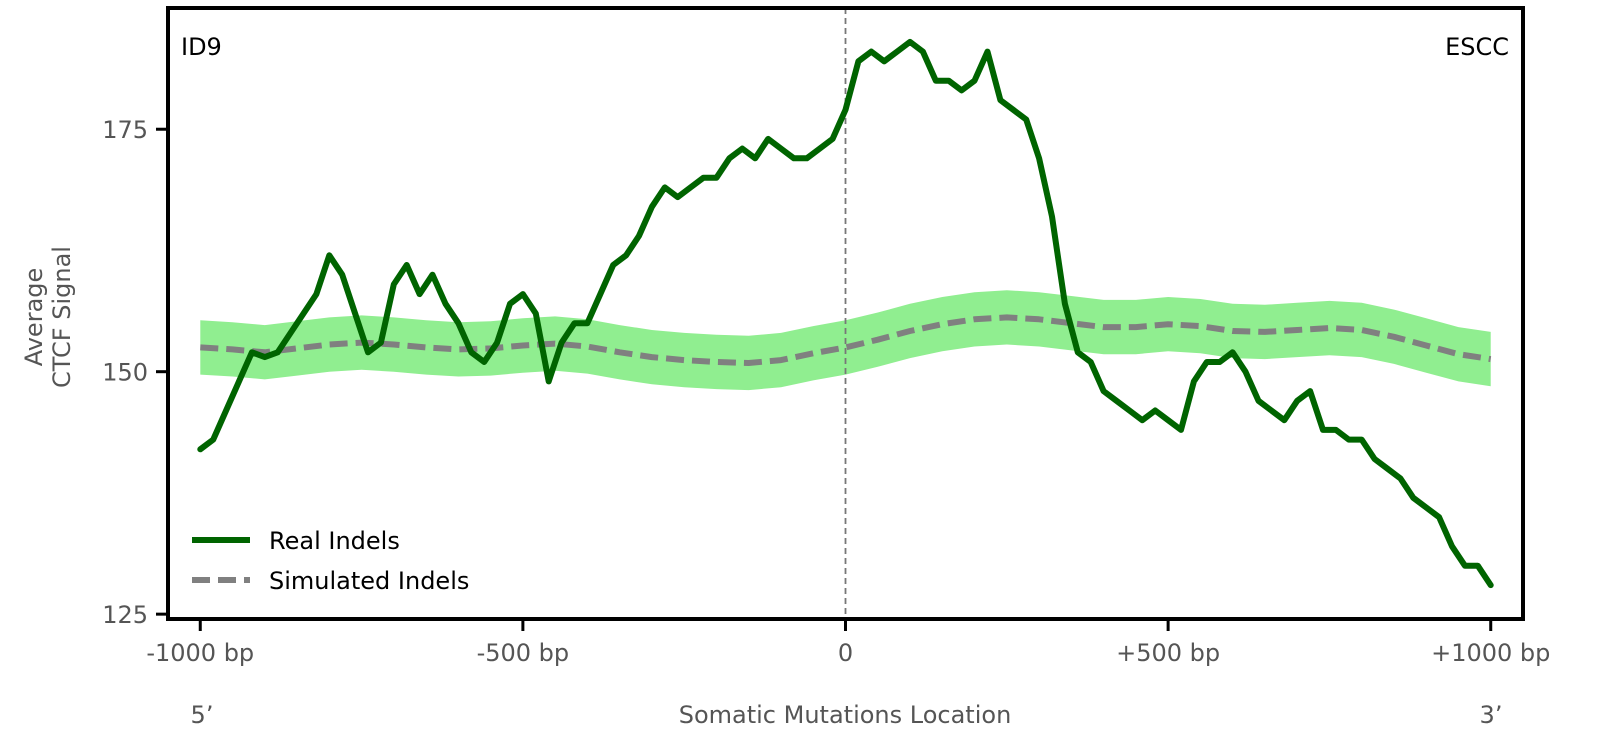  I want to click on end-label-5prime: 5’, so click(202, 715).